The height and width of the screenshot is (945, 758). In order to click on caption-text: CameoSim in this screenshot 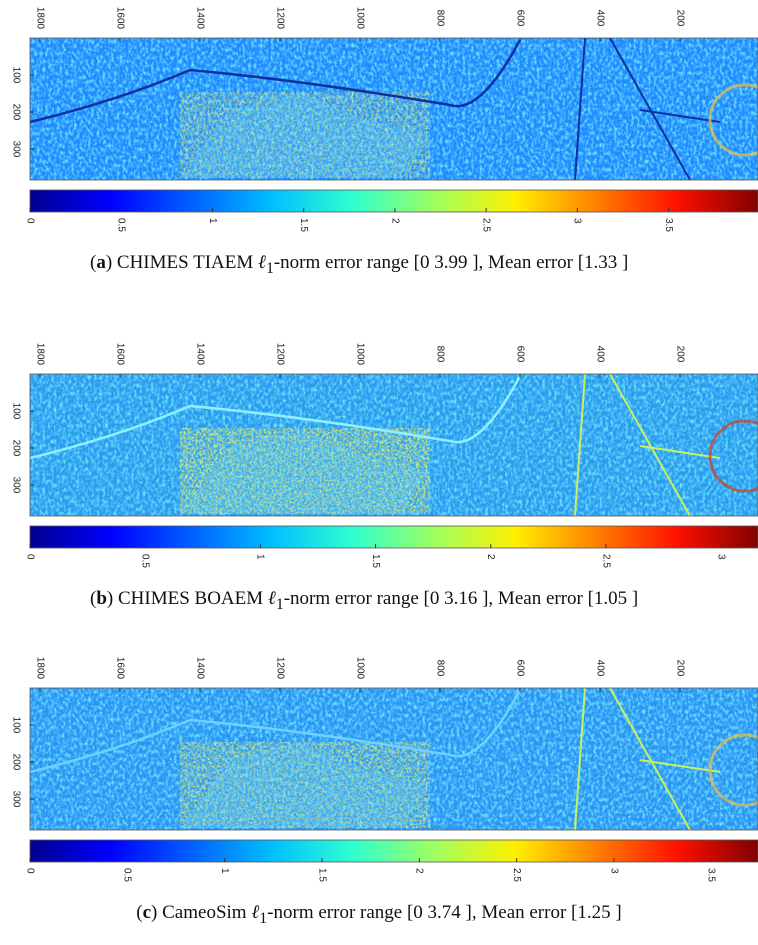, I will do `click(207, 912)`.